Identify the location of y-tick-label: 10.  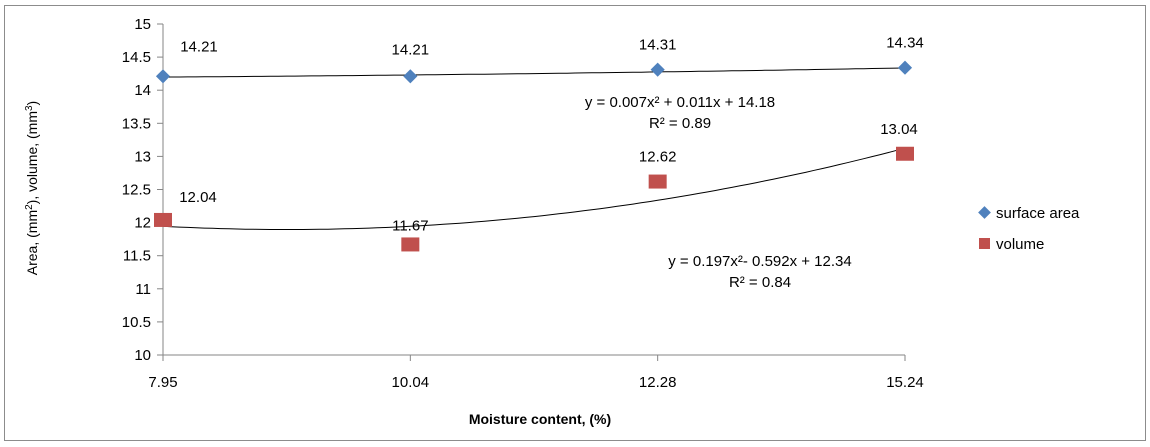
(142, 355).